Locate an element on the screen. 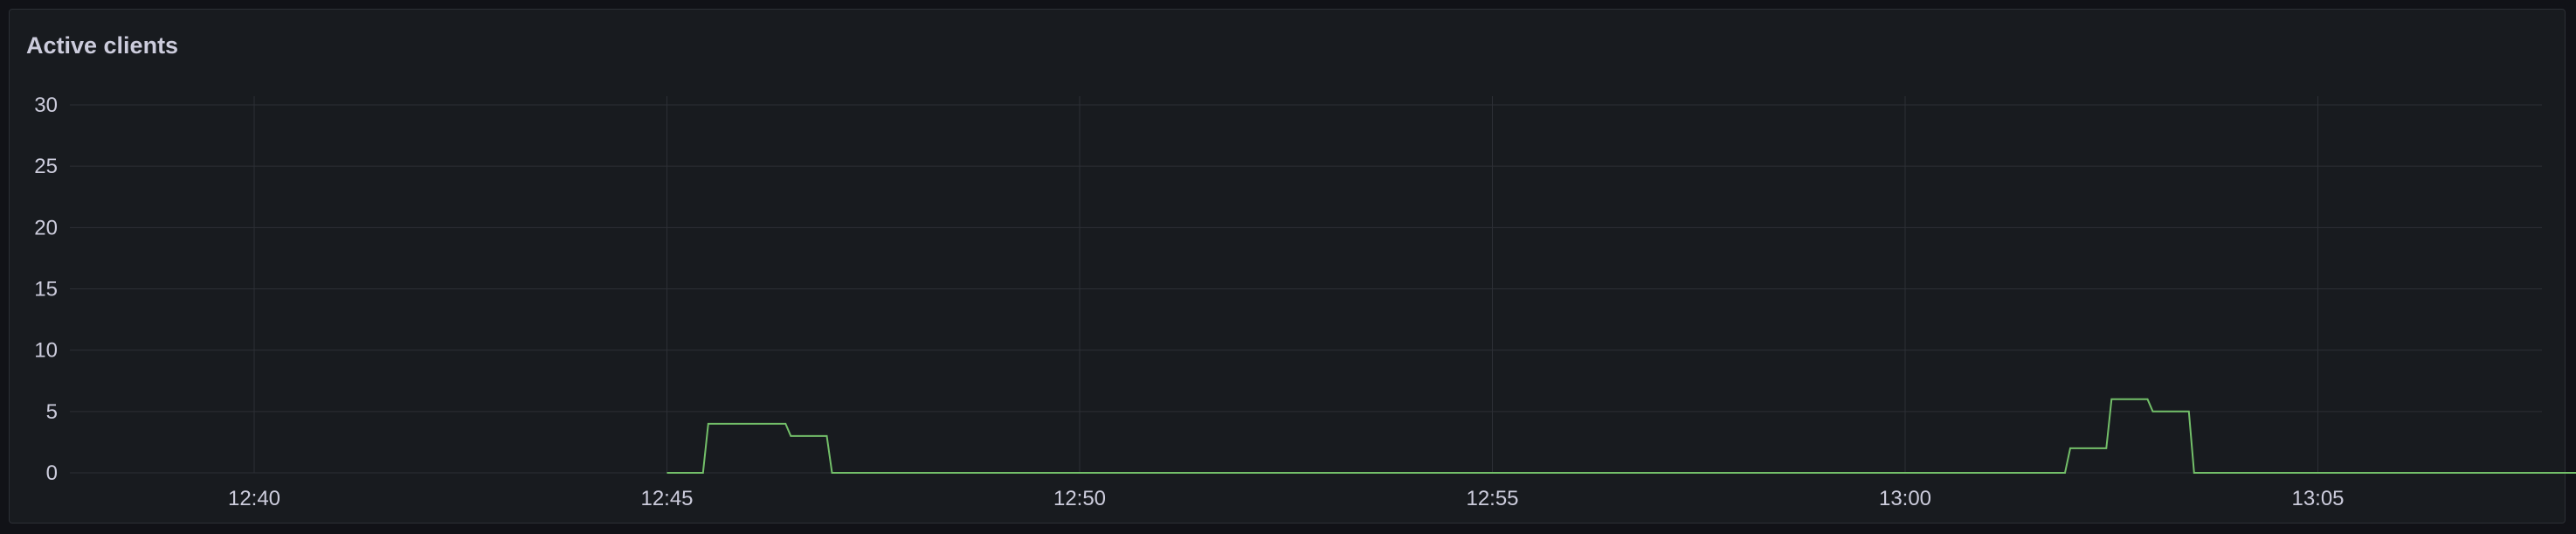 The height and width of the screenshot is (534, 2576). x-tick-label: 12:55 is located at coordinates (1492, 499).